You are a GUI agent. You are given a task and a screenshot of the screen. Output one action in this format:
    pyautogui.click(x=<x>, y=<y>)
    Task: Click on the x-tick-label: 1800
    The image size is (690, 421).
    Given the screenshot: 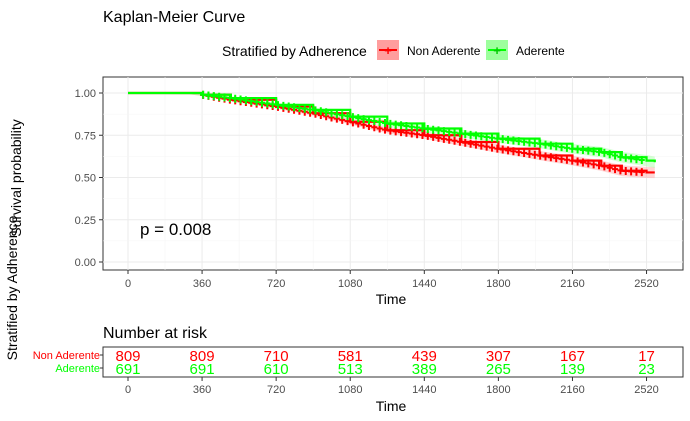 What is the action you would take?
    pyautogui.click(x=498, y=284)
    